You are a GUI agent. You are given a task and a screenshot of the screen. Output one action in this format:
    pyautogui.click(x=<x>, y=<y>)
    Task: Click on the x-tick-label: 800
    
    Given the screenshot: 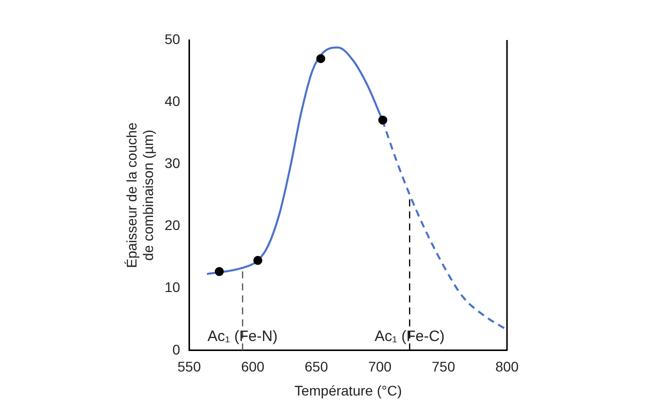 What is the action you would take?
    pyautogui.click(x=507, y=366)
    